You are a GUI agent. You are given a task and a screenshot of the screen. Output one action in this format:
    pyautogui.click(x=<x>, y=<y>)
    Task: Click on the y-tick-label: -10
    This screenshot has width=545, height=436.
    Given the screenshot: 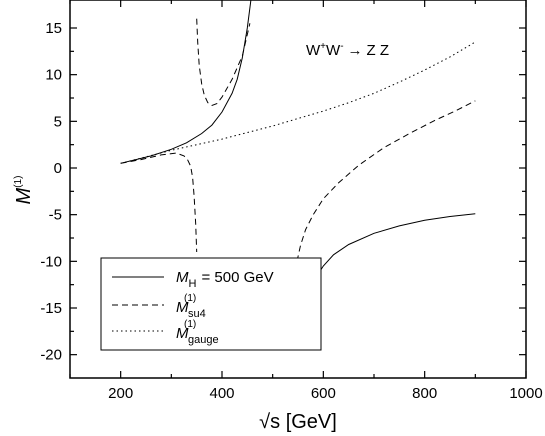 What is the action you would take?
    pyautogui.click(x=51, y=261)
    